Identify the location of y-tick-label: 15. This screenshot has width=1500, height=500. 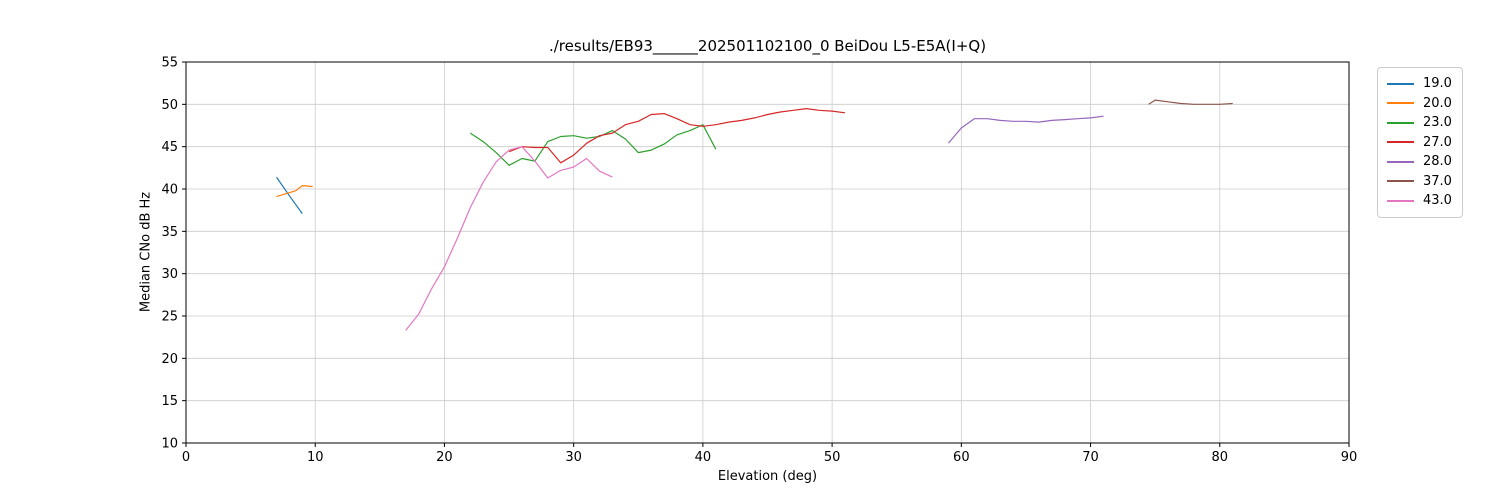
(169, 401).